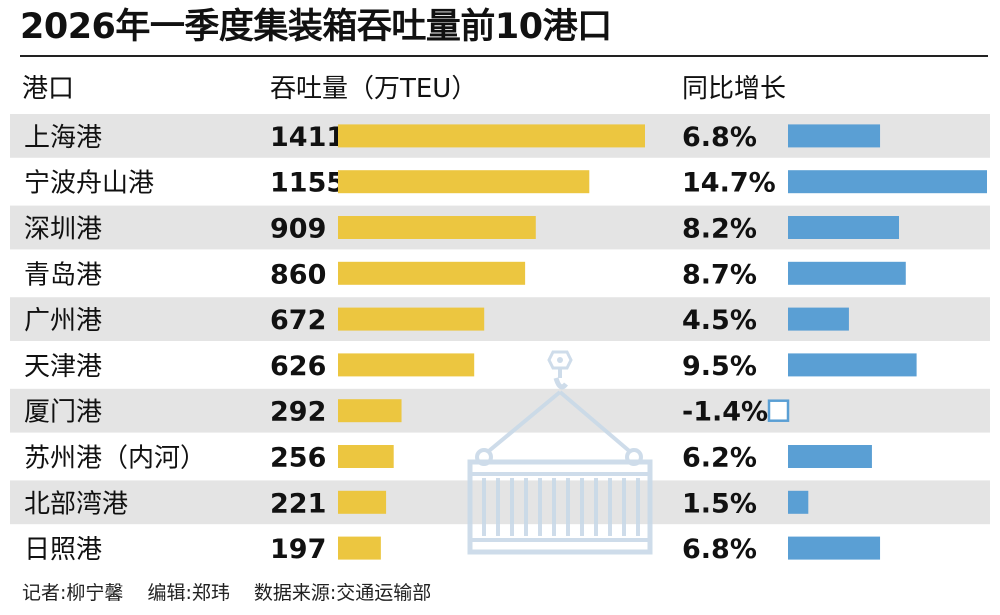  What do you see at coordinates (298, 412) in the screenshot?
I see `throughput-value: 292` at bounding box center [298, 412].